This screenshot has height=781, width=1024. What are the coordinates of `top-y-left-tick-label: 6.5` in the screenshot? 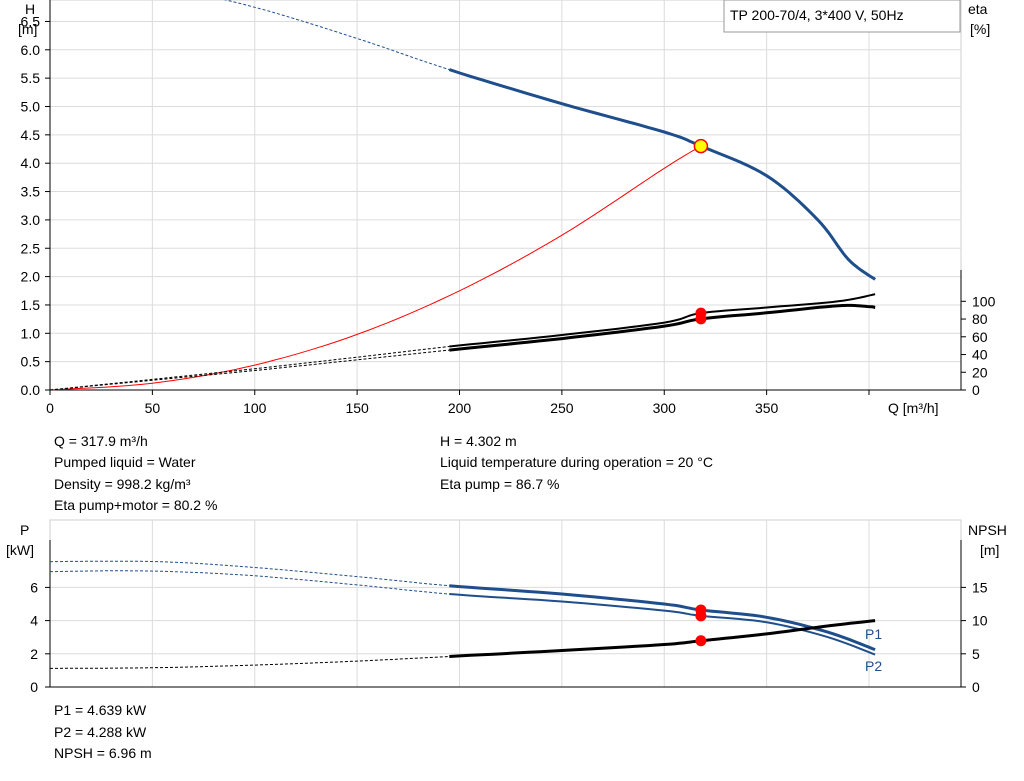 It's located at (31, 21).